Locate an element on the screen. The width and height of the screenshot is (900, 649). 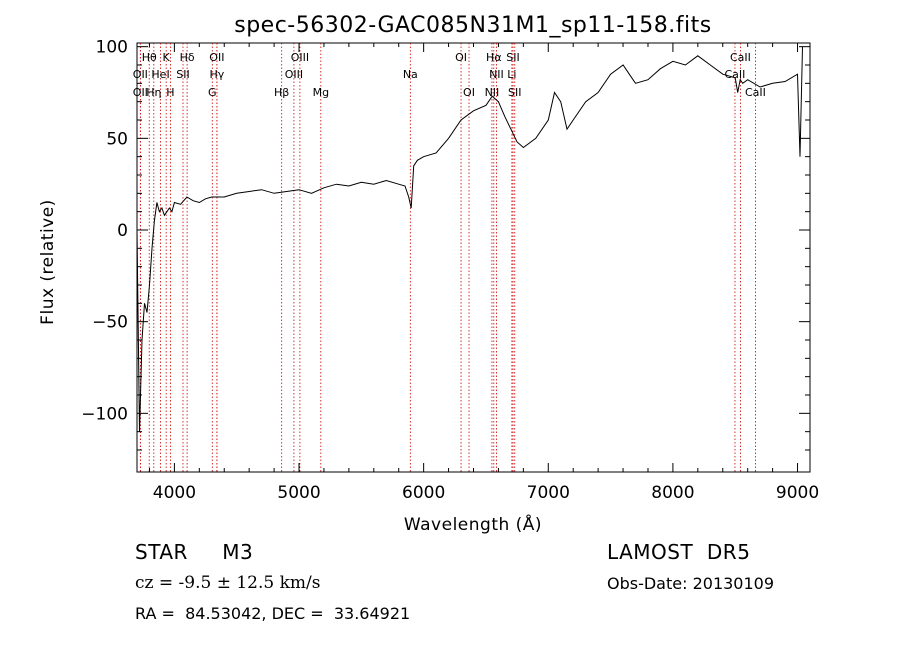
line-label: K is located at coordinates (167, 57).